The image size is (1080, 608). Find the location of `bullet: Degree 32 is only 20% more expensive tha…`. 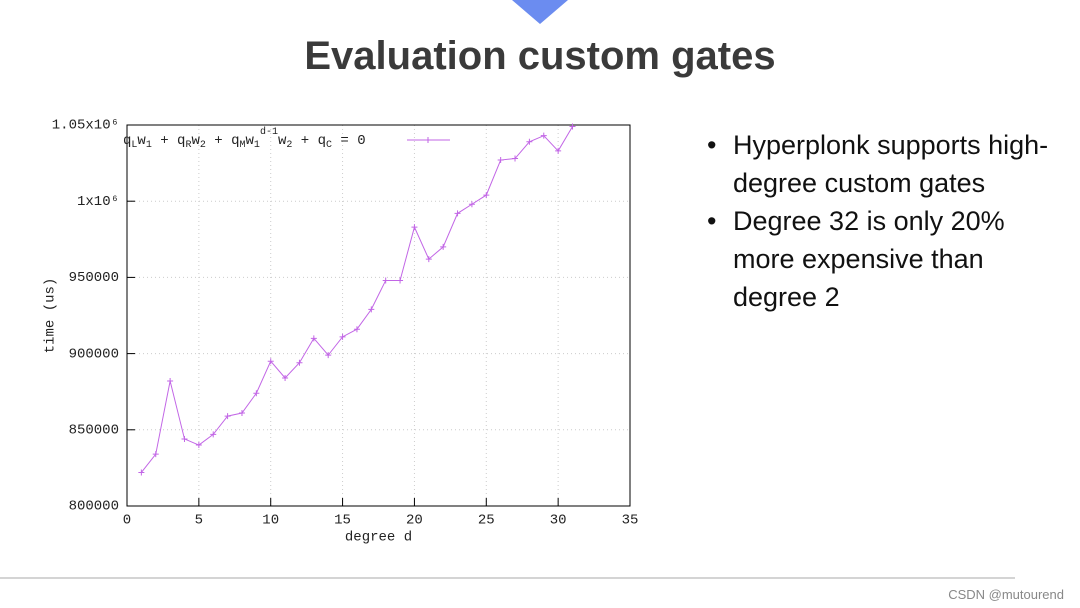

bullet: Degree 32 is only 20% more expensive tha… is located at coordinates (885, 259).